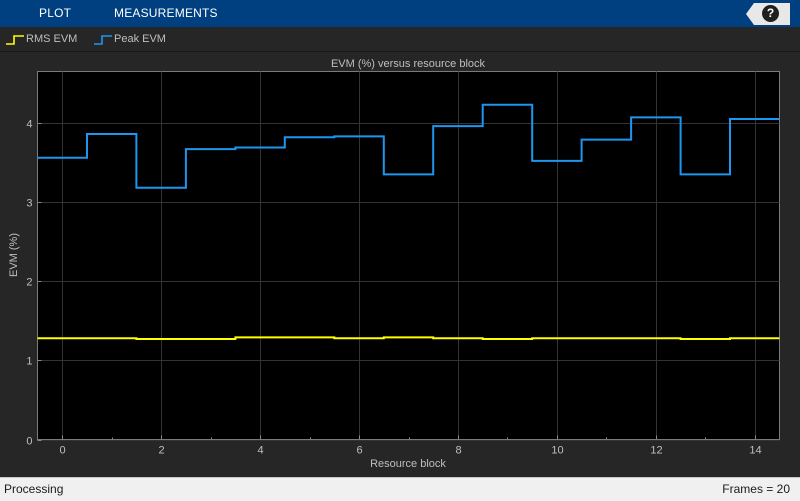 This screenshot has height=501, width=800. I want to click on y-tick-label: 0, so click(29, 442).